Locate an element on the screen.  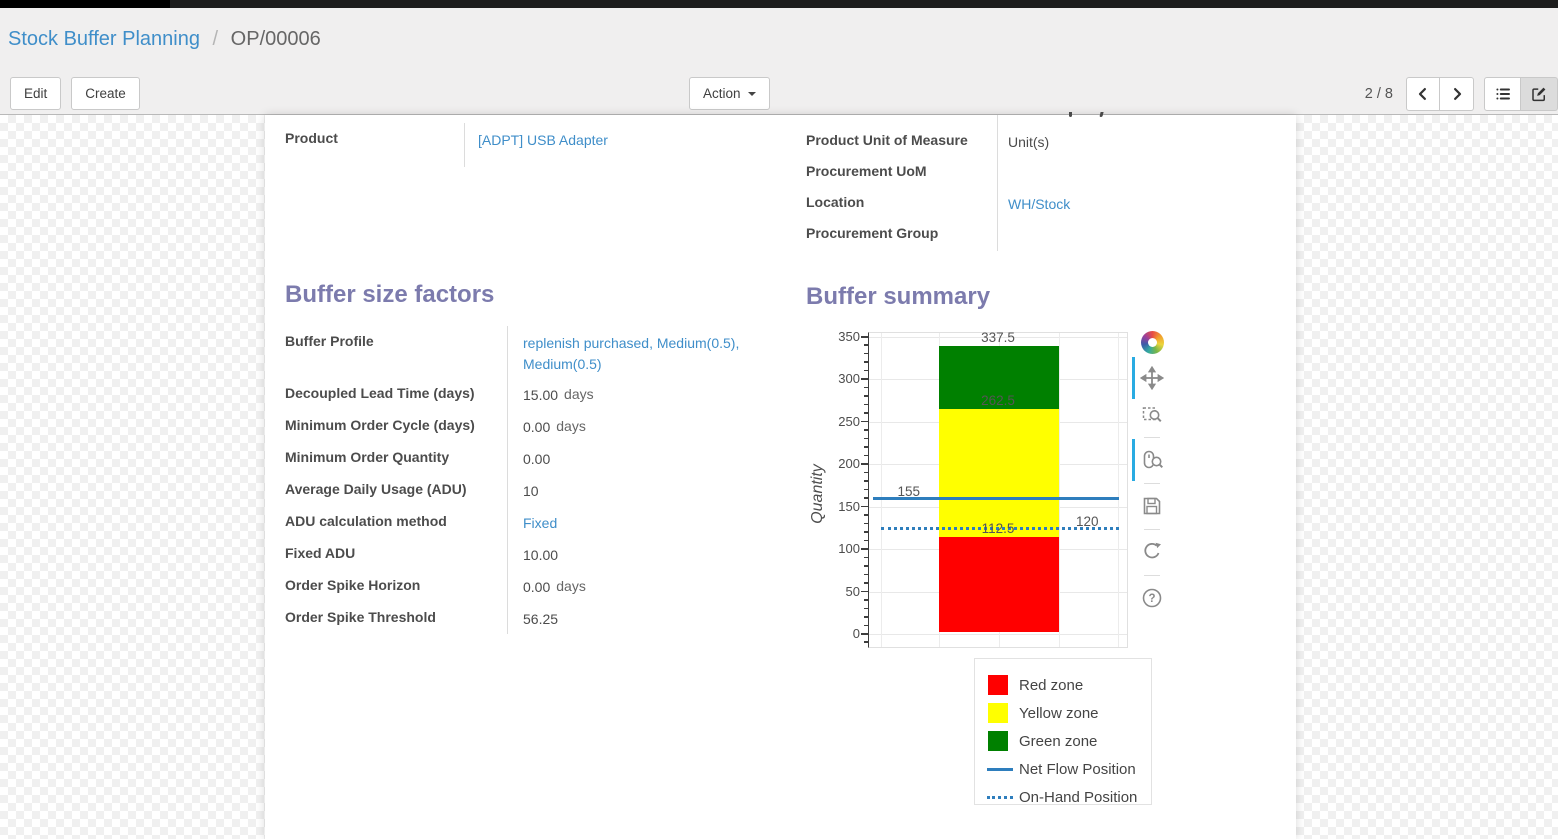
adu-calculation-method-value-link: Fixed is located at coordinates (540, 523).